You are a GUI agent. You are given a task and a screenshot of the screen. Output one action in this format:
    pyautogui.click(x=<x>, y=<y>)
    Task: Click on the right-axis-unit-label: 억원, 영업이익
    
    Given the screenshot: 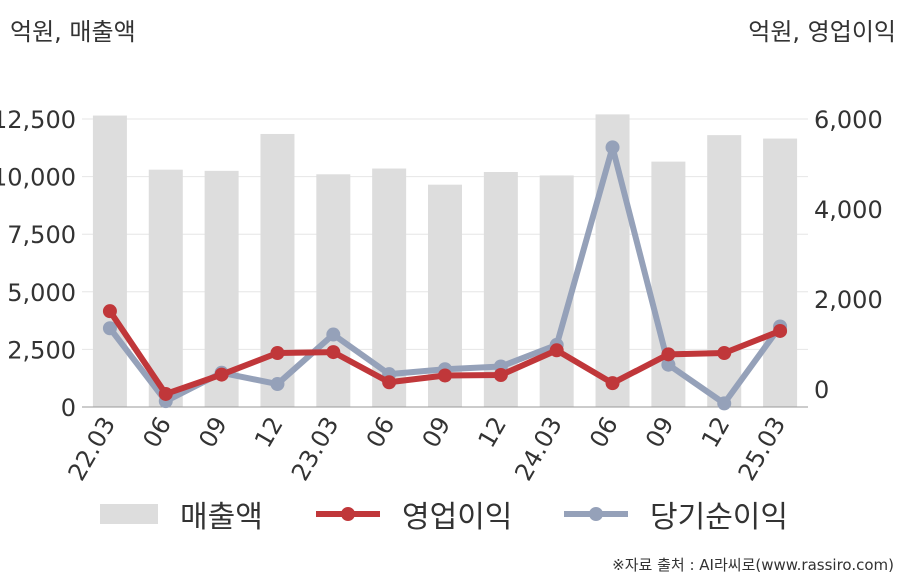 What is the action you would take?
    pyautogui.click(x=822, y=32)
    